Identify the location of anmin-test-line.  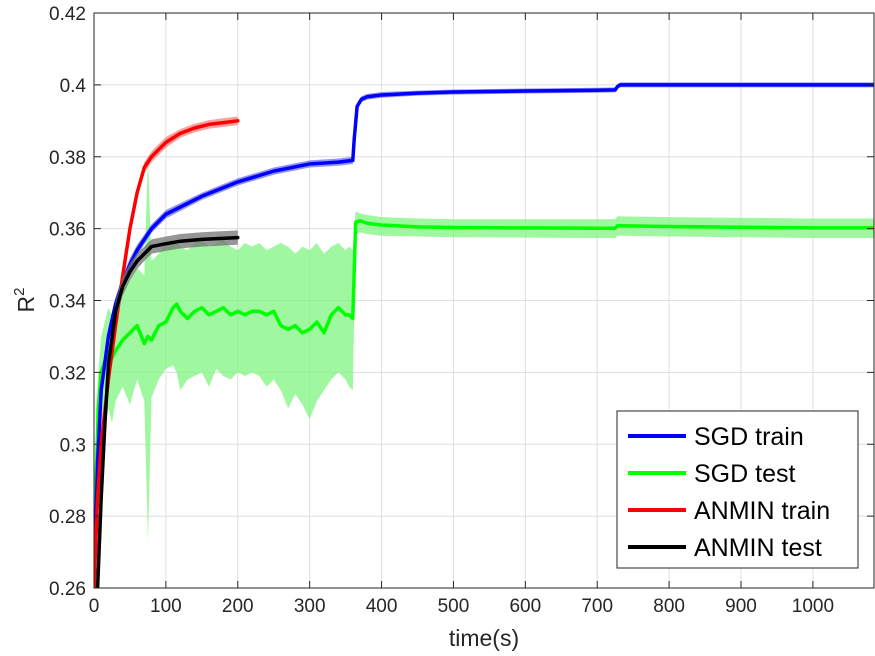
(167, 411).